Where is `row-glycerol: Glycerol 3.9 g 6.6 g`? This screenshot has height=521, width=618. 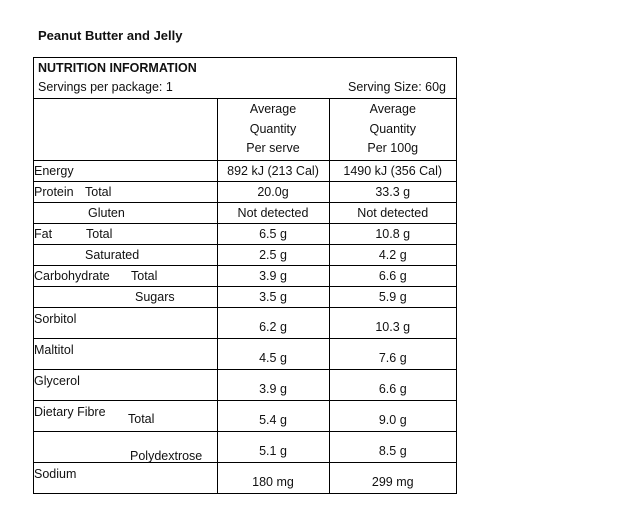
row-glycerol: Glycerol 3.9 g 6.6 g is located at coordinates (245, 384).